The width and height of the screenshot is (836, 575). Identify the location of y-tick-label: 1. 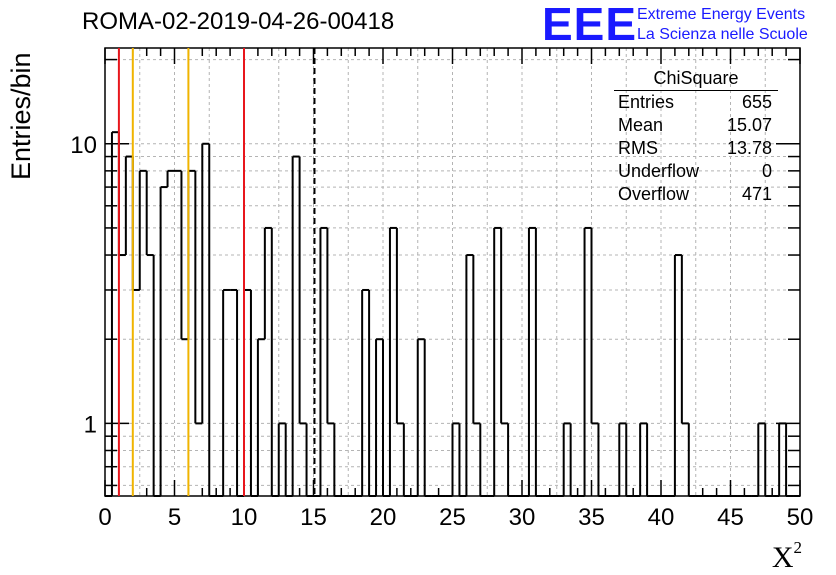
(90, 424).